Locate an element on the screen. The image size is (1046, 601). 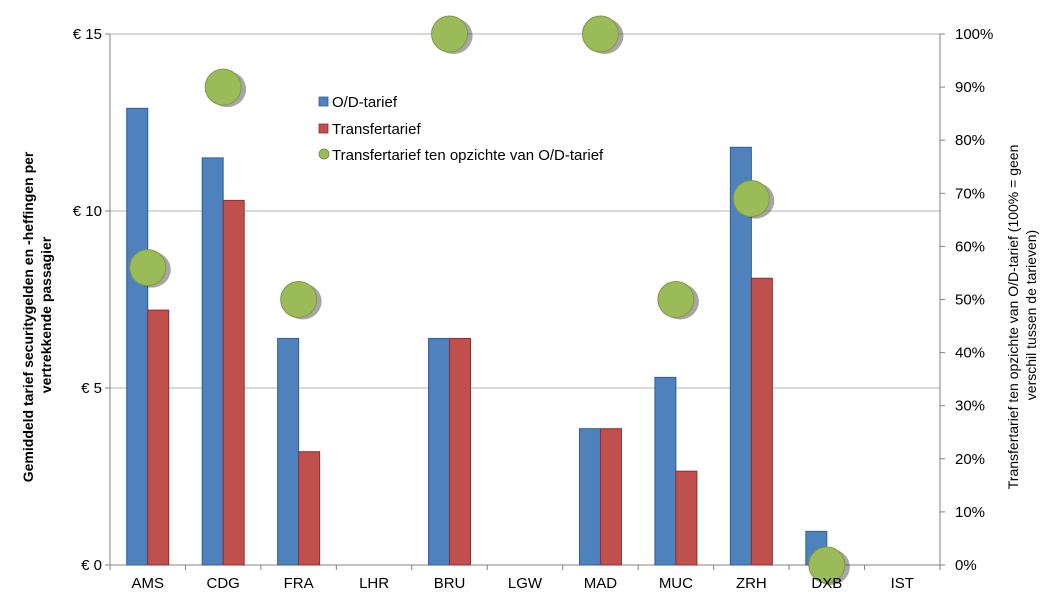
y-left-tick-label-2: € 10 is located at coordinates (87, 211).